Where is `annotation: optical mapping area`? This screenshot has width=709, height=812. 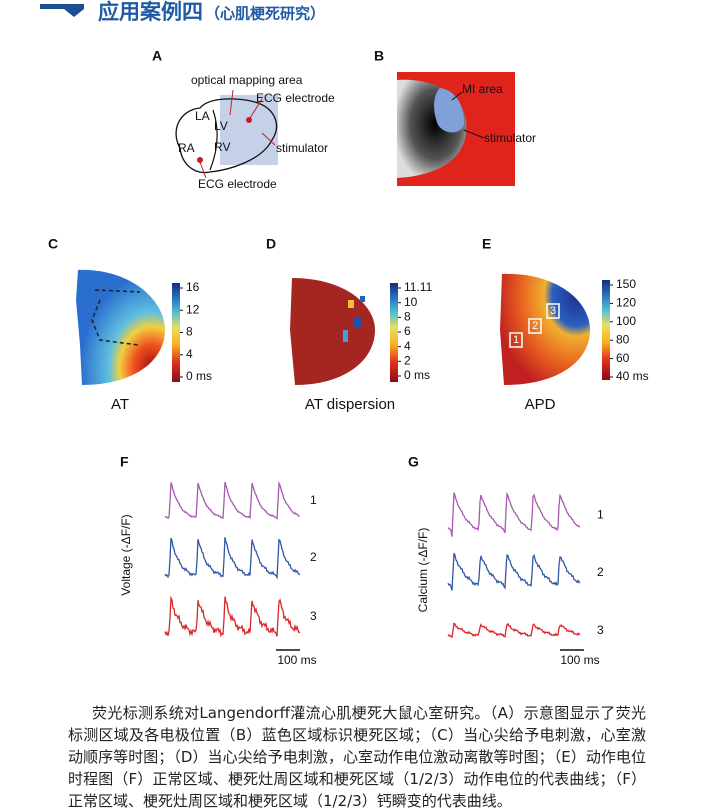
annotation: optical mapping area is located at coordinates (247, 80).